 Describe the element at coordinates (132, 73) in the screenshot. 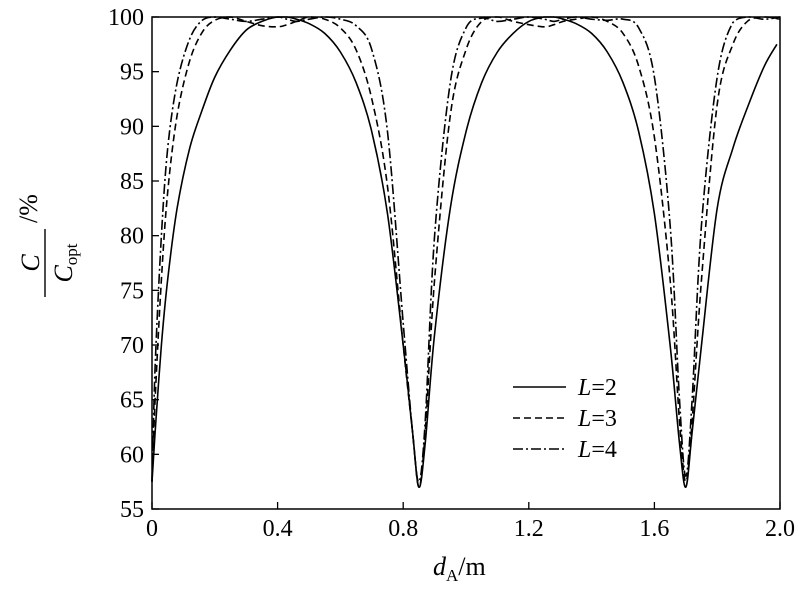

I see `y-tick-label: 95` at that location.